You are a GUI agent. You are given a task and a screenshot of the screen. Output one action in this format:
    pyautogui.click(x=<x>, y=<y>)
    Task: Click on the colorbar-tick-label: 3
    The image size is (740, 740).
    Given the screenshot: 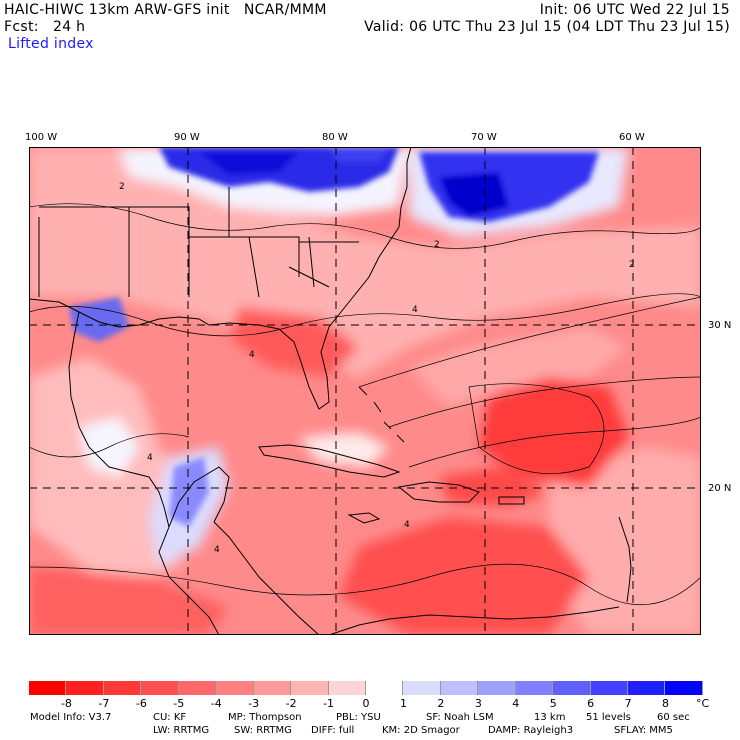 What is the action you would take?
    pyautogui.click(x=478, y=703)
    